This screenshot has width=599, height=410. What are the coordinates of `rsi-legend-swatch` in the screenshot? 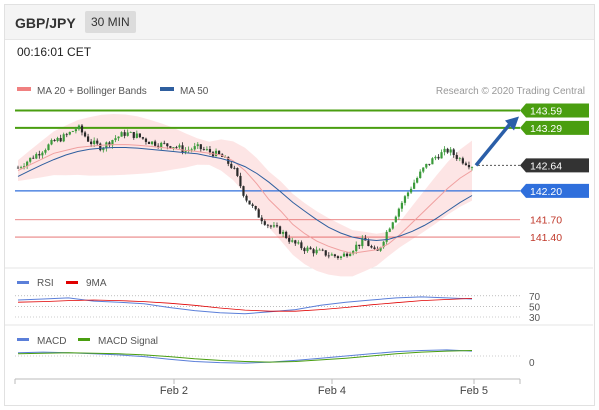 It's located at (23, 282).